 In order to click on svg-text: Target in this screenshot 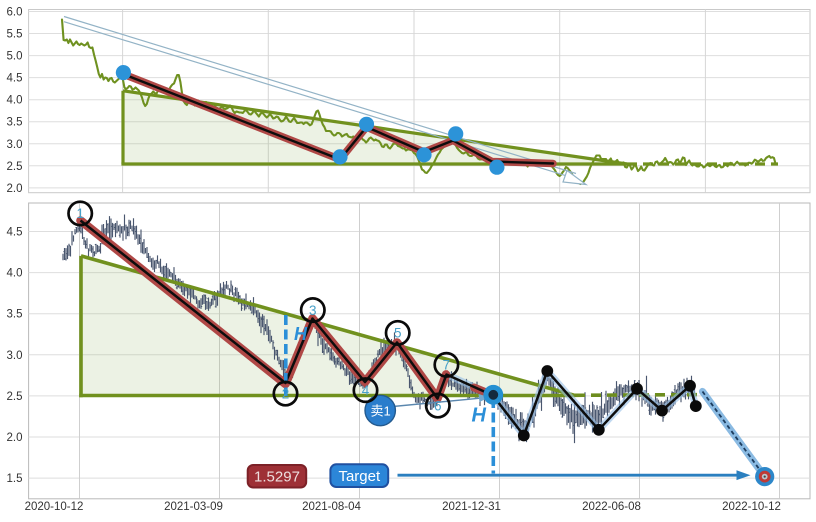, I will do `click(359, 476)`.